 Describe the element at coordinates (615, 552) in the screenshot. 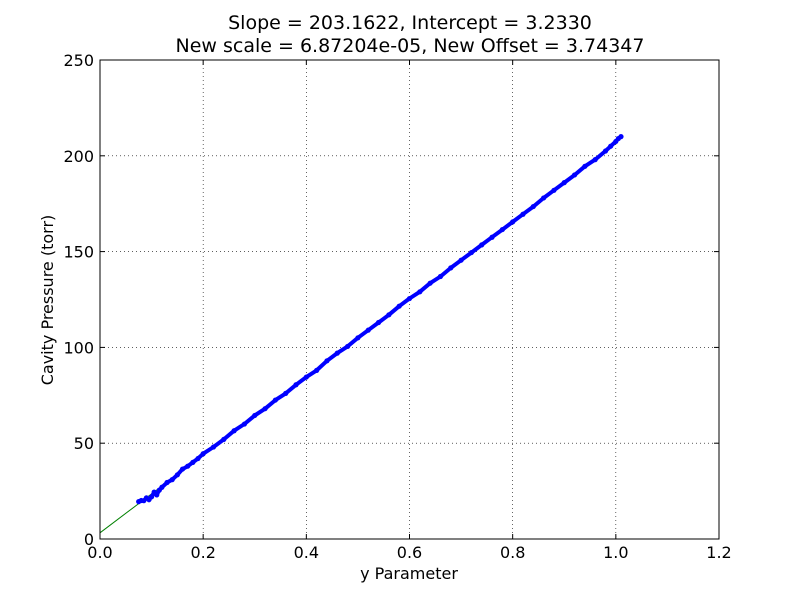

I see `x-tick-label: 1.0` at that location.